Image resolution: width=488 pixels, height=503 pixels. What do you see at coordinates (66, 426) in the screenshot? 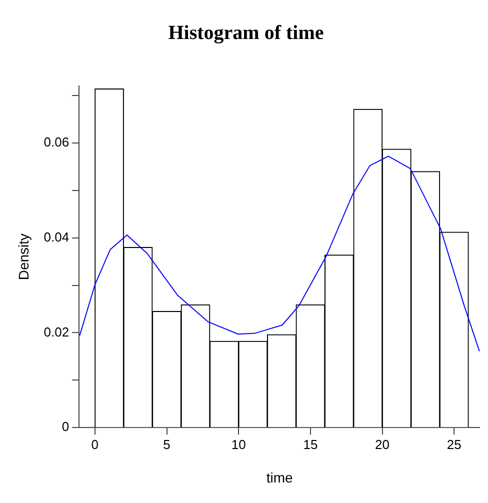
I see `y-tick-label: 0` at bounding box center [66, 426].